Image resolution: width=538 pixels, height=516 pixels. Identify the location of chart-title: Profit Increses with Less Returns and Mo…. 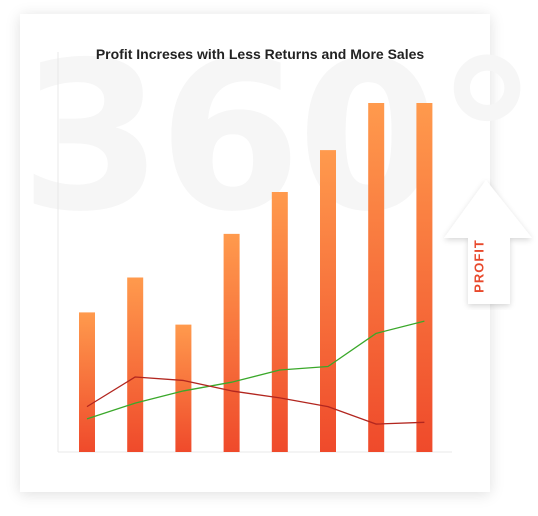
(260, 54).